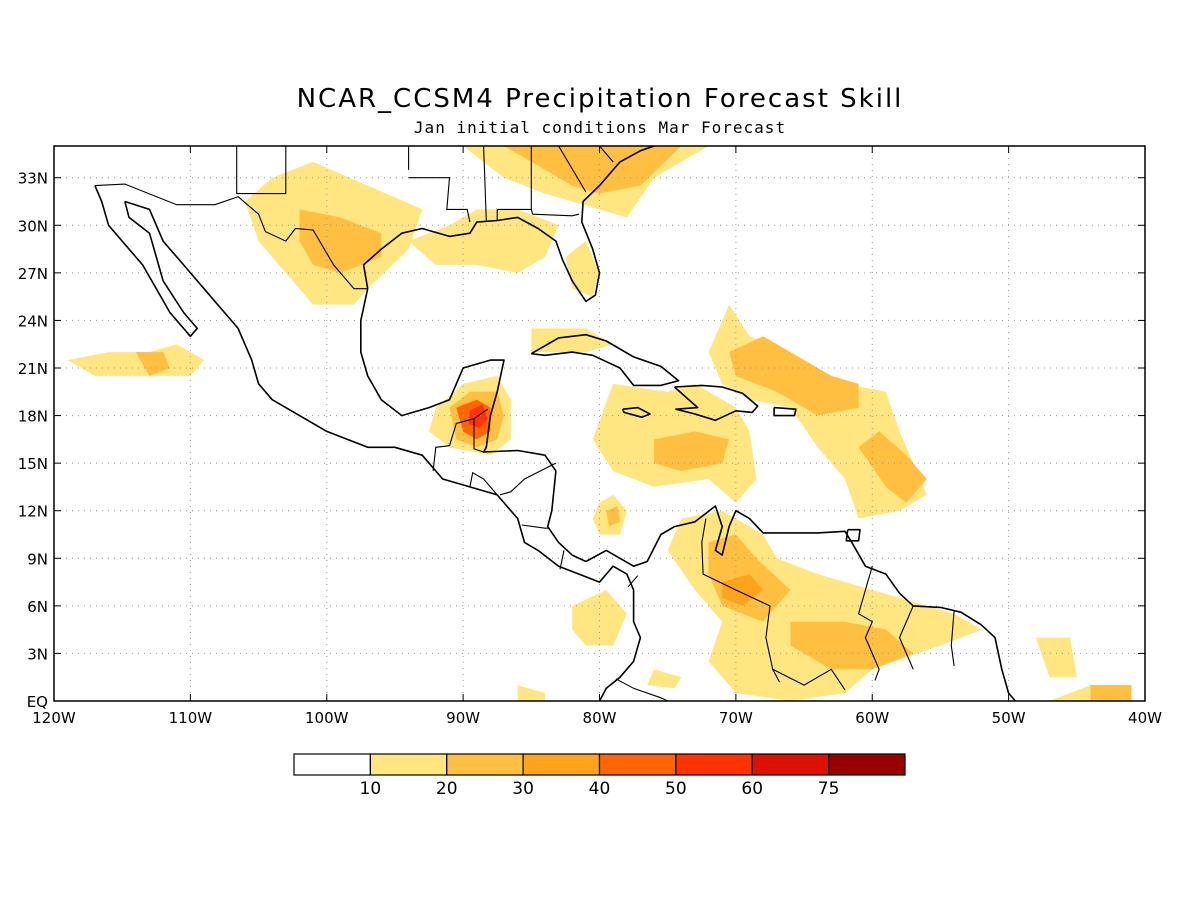 Image resolution: width=1200 pixels, height=900 pixels. Describe the element at coordinates (1145, 718) in the screenshot. I see `lon-tick-label: 40W` at that location.